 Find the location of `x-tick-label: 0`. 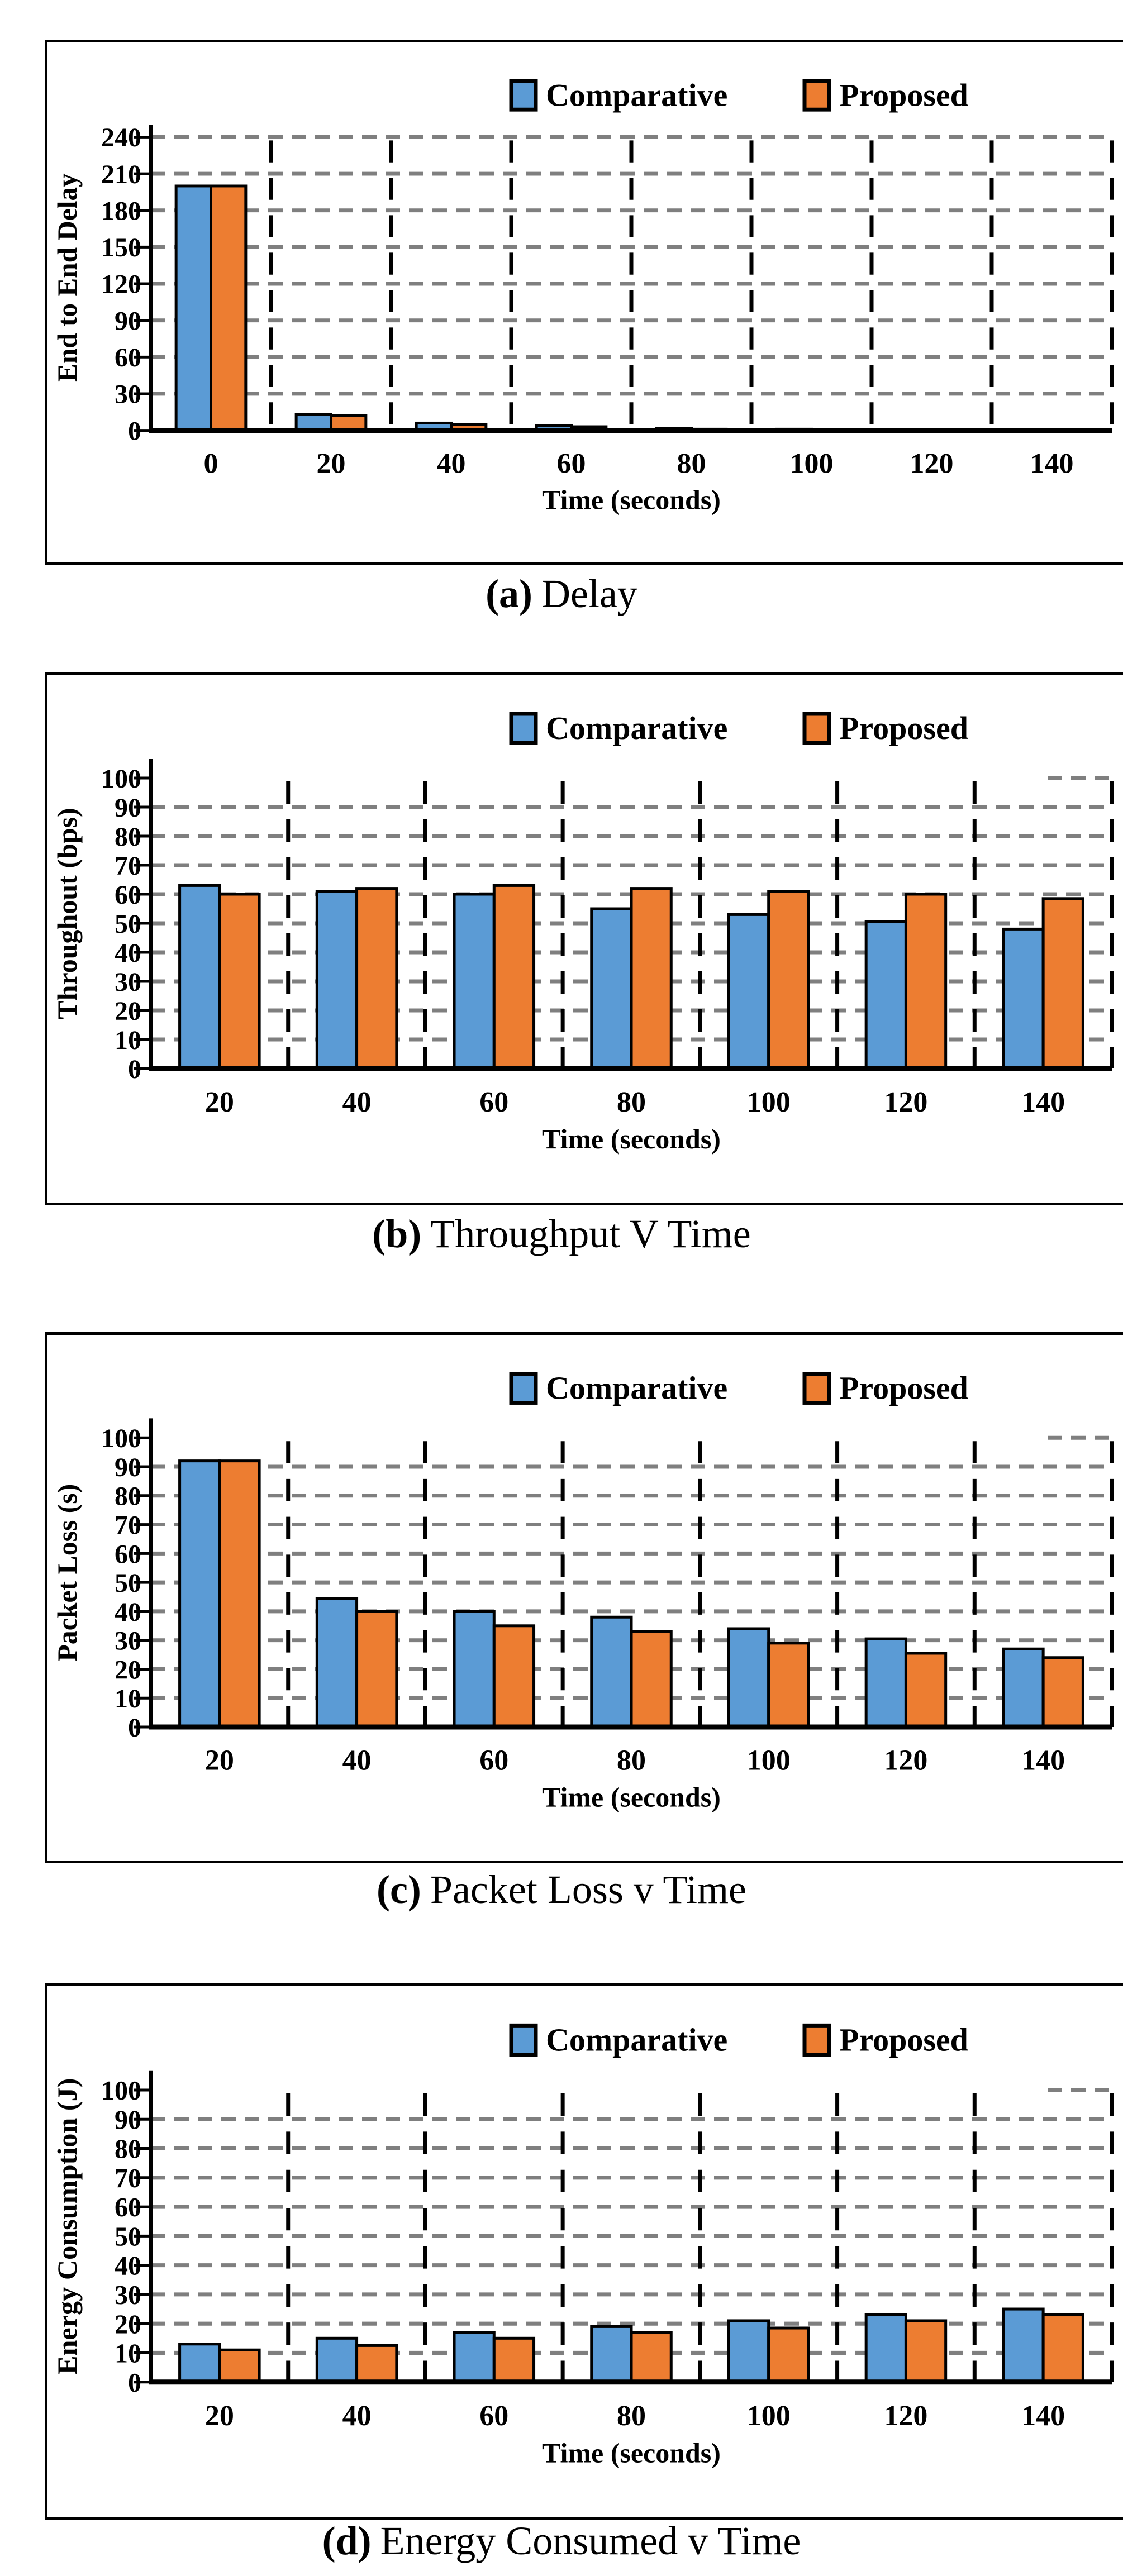

x-tick-label: 0 is located at coordinates (210, 464).